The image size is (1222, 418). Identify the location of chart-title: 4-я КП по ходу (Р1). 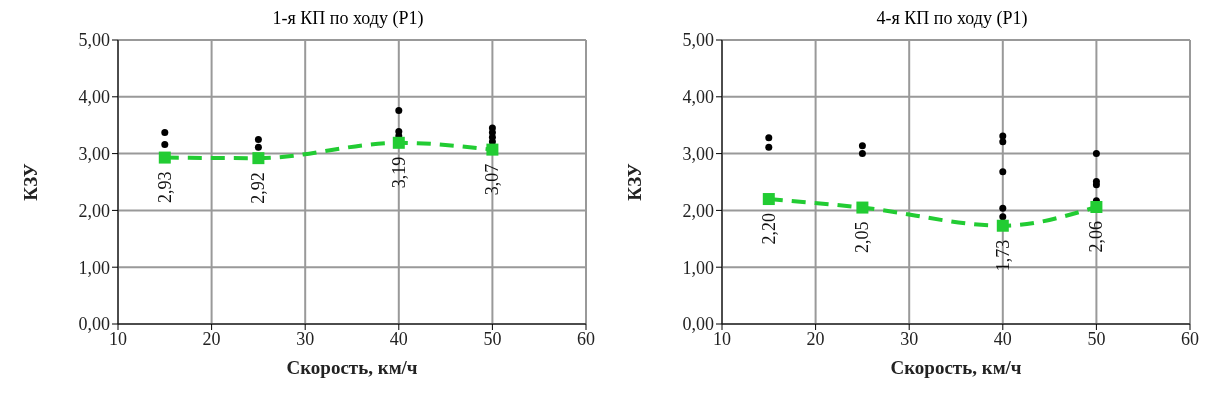
(952, 19).